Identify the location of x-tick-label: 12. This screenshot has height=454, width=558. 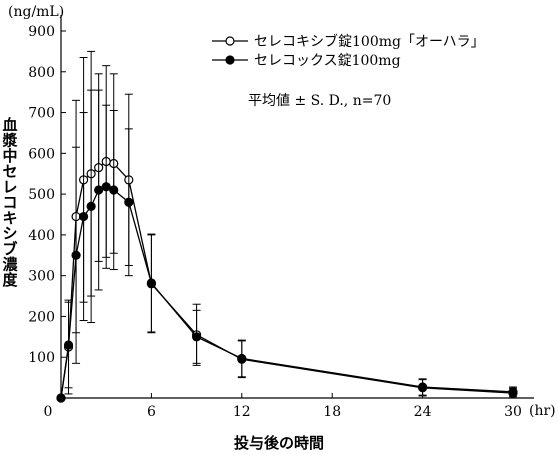
(242, 412).